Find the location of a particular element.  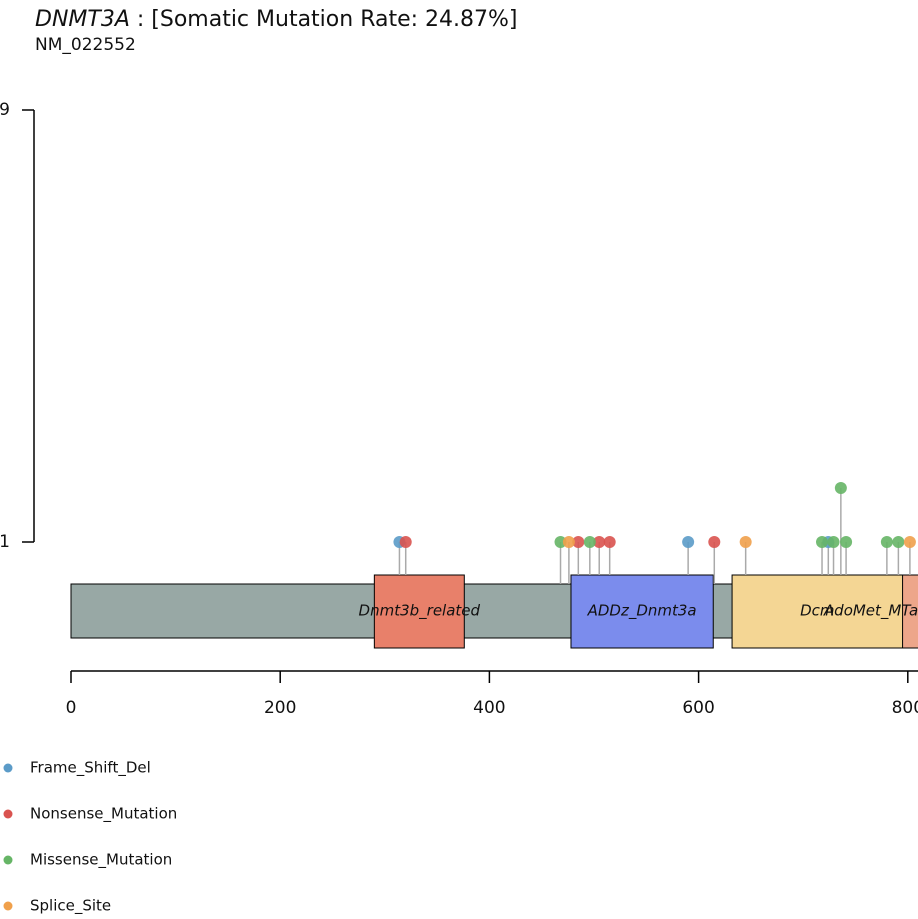

domain-label: AdoMet_MTase is located at coordinates (870, 611).